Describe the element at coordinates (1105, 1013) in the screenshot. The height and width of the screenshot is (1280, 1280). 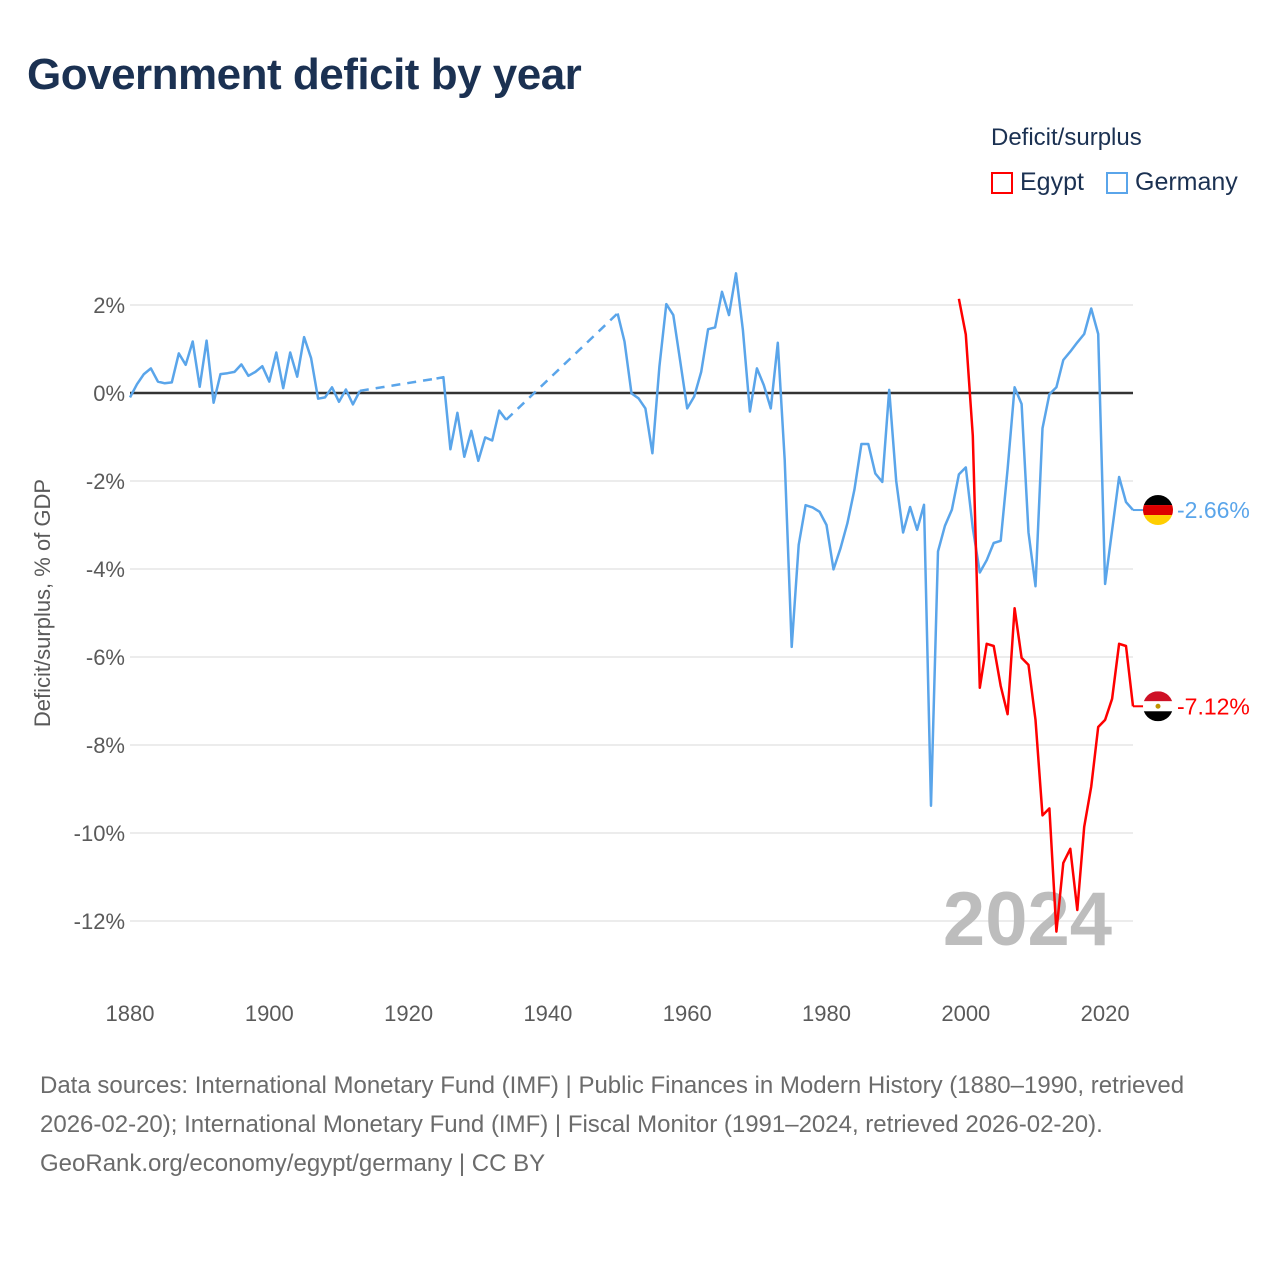
I see `x-tick-label: 2020` at that location.